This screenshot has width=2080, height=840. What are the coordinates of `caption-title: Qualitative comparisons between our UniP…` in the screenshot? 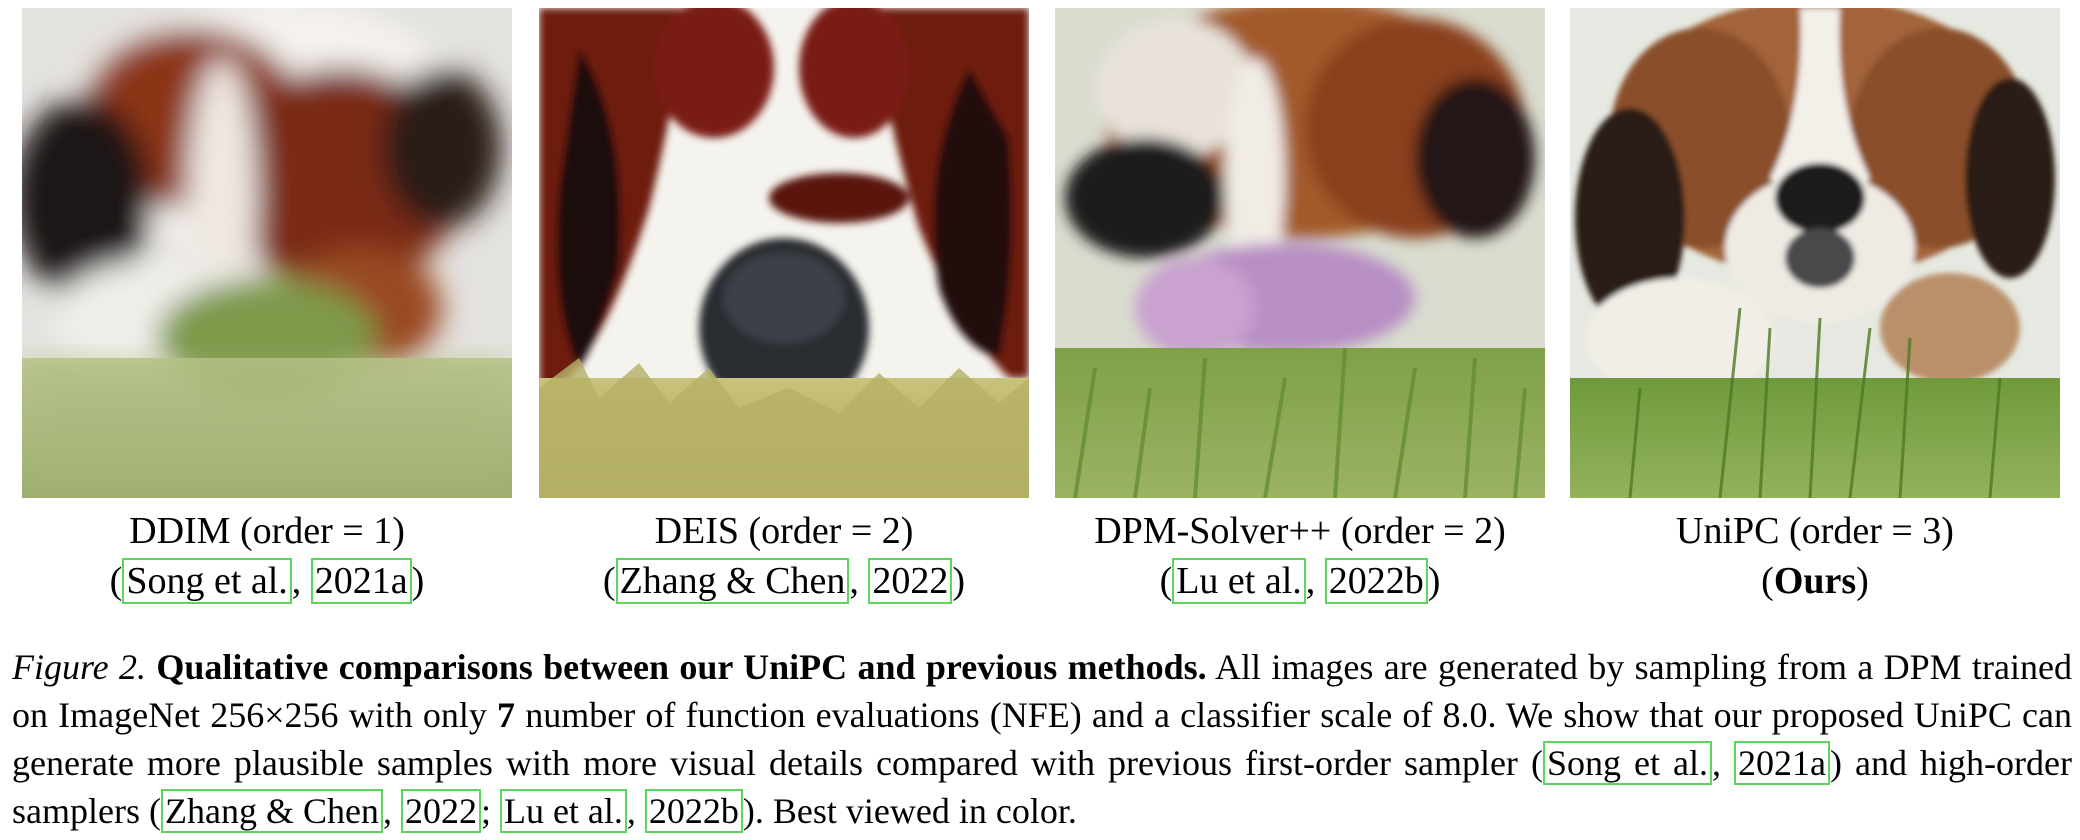 It's located at (681, 667).